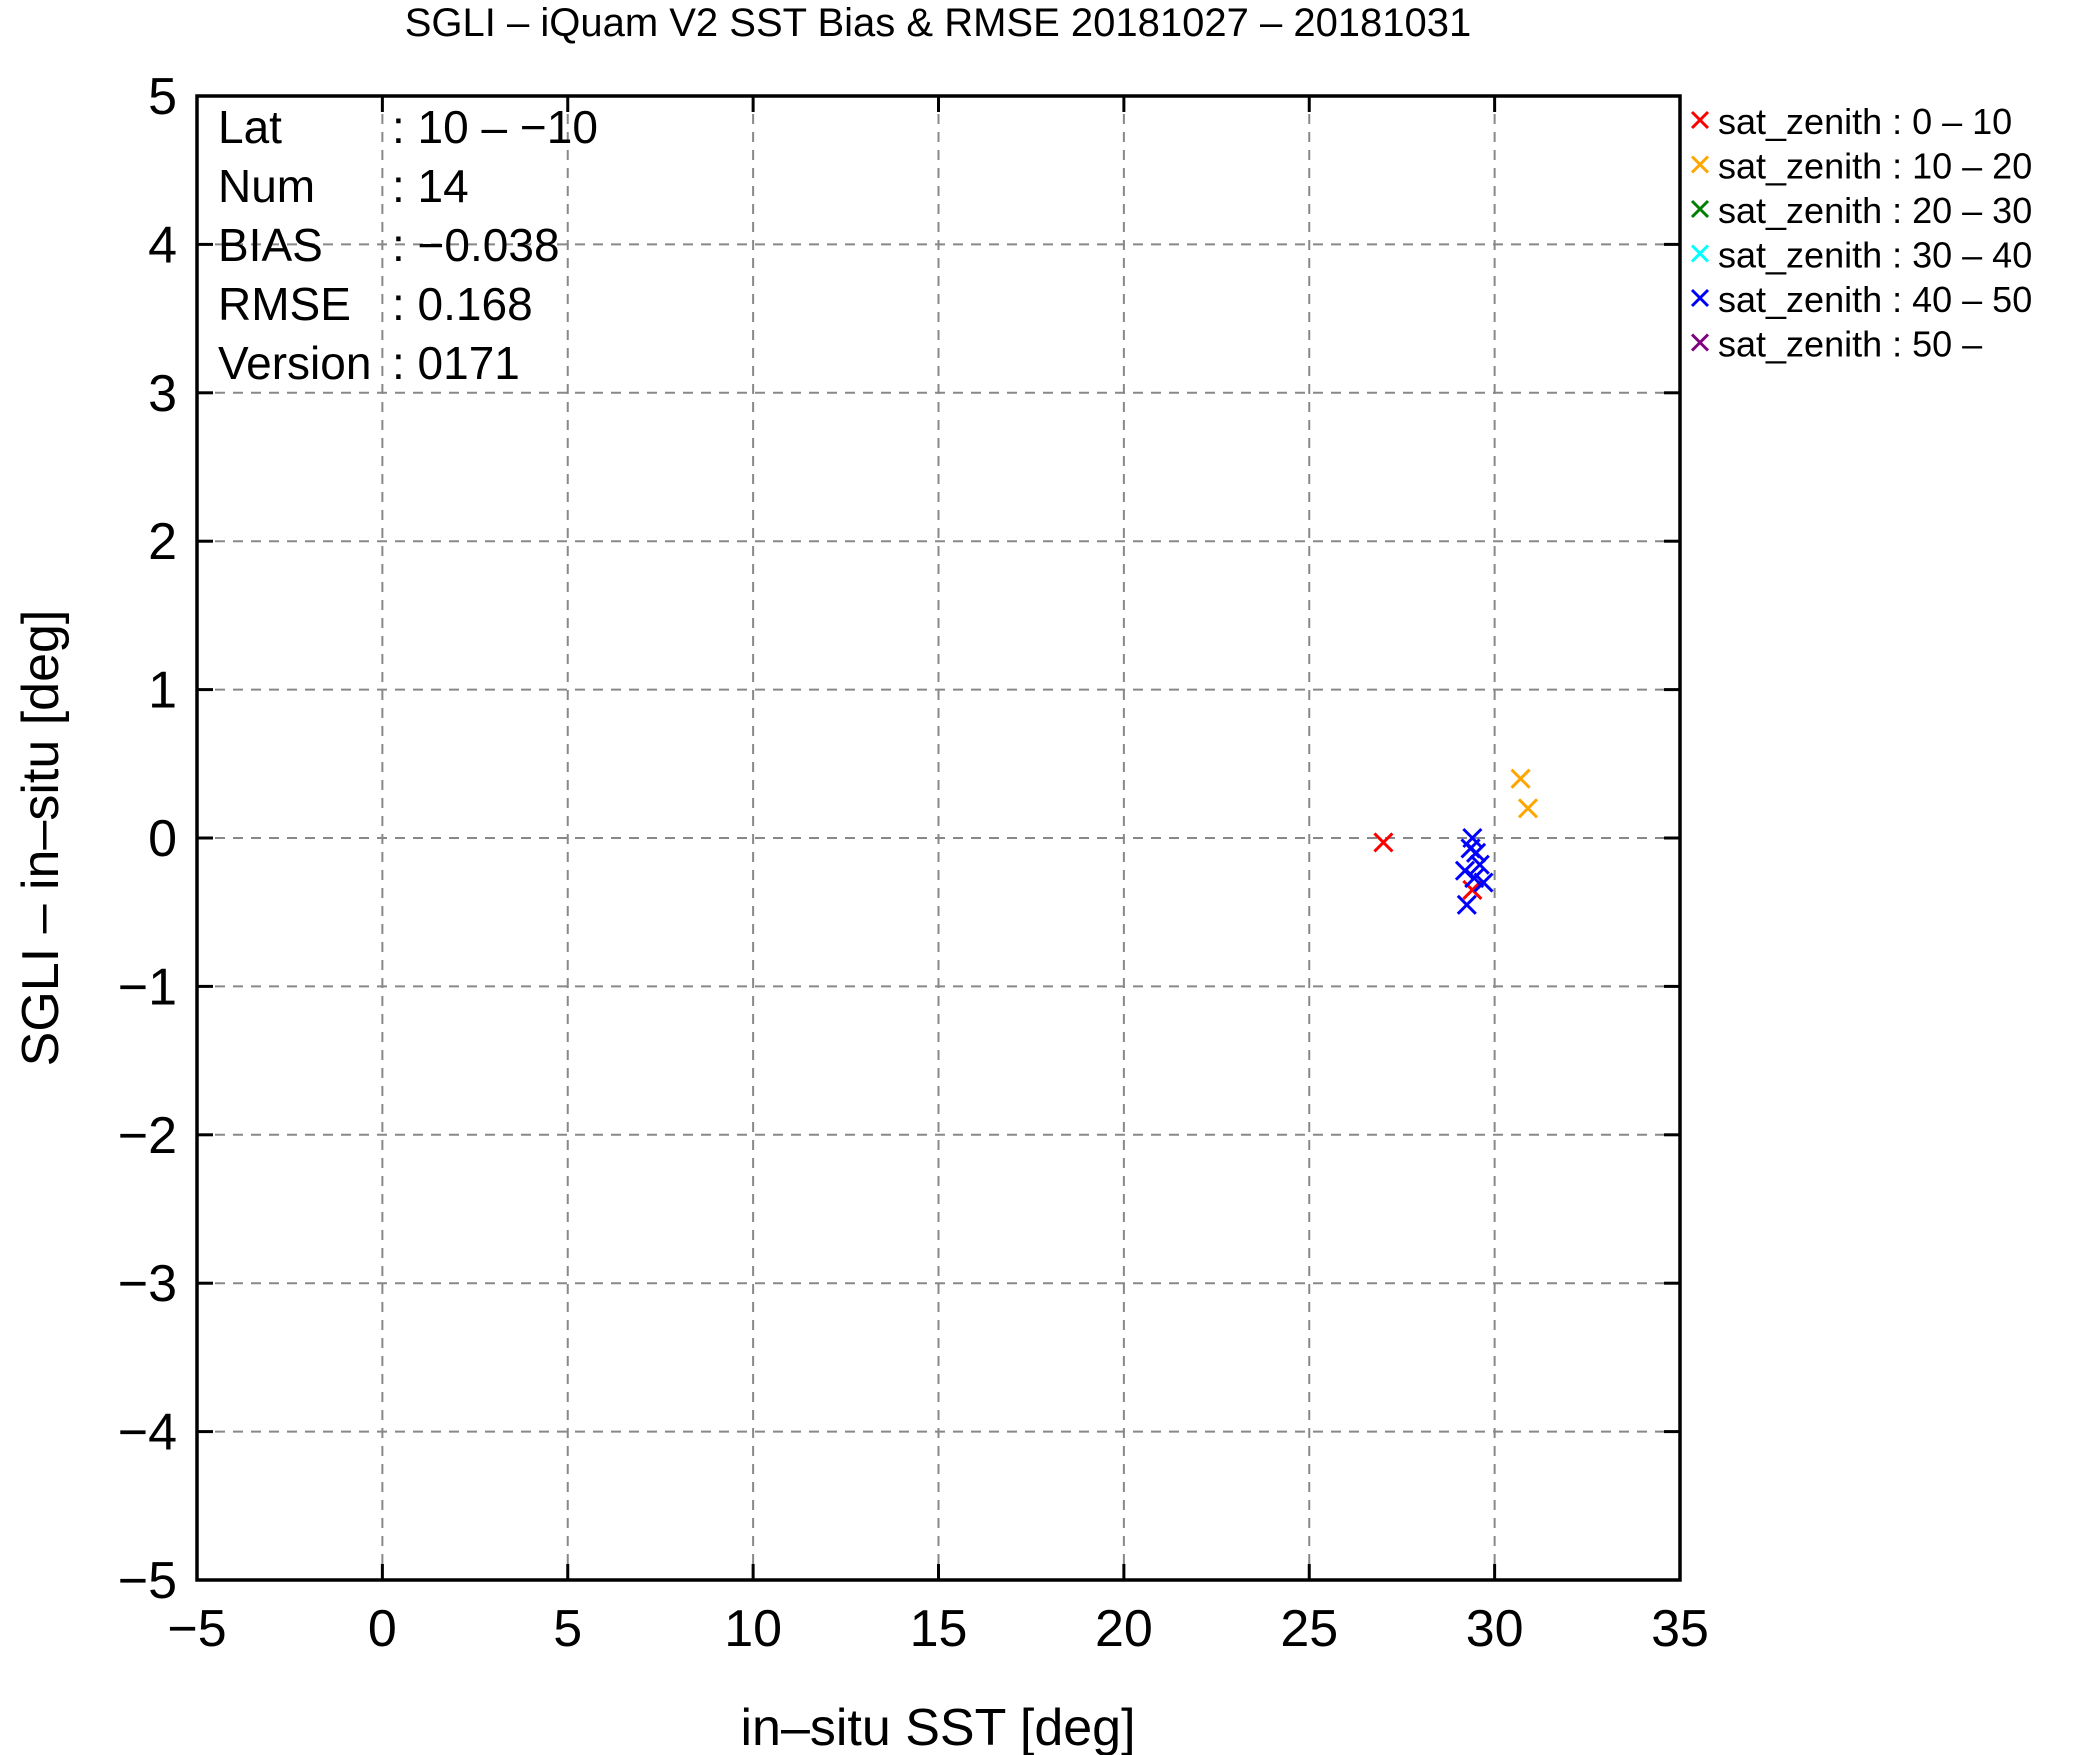 The height and width of the screenshot is (1755, 2081). What do you see at coordinates (476, 245) in the screenshot?
I see `stats-value: : −0.038` at bounding box center [476, 245].